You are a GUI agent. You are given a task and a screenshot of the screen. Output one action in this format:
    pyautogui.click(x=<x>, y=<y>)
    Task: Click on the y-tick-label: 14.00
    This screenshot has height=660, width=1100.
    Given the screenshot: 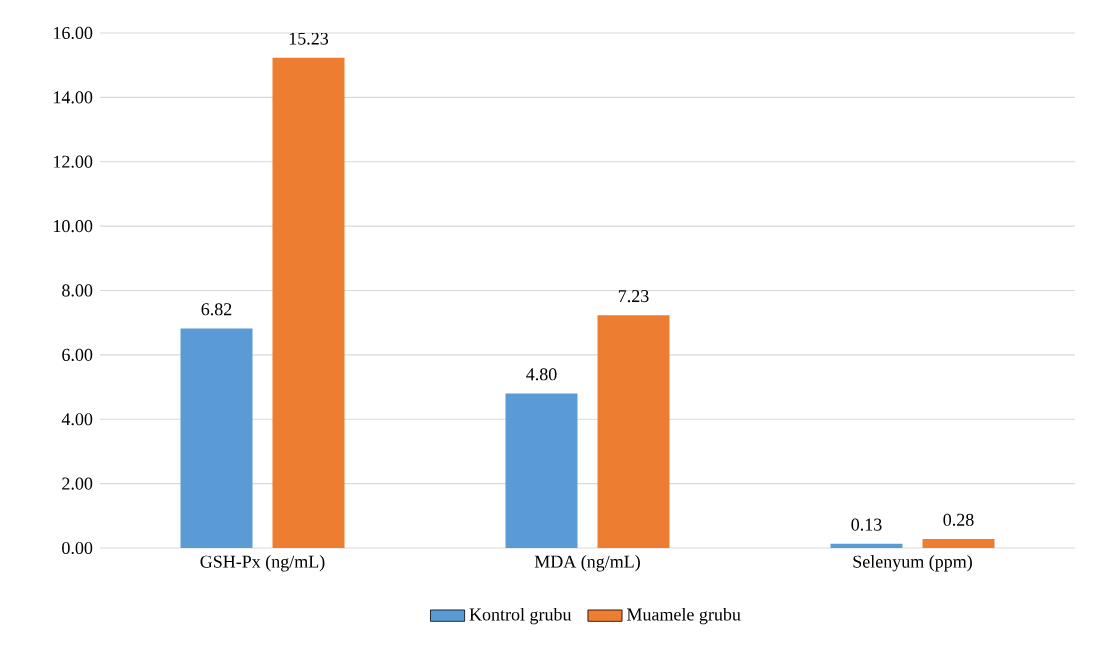 What is the action you would take?
    pyautogui.click(x=73, y=97)
    